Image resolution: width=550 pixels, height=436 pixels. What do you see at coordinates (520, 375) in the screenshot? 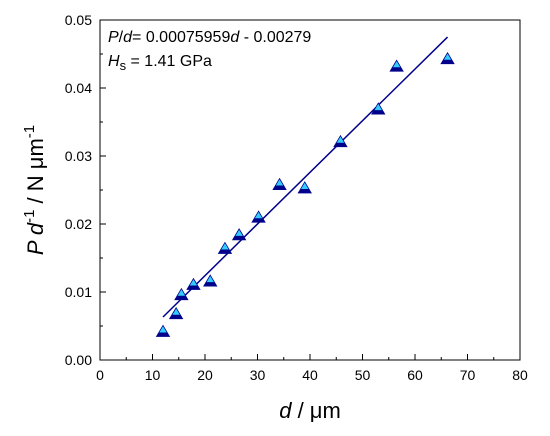
I see `x-tick-label: 80` at bounding box center [520, 375].